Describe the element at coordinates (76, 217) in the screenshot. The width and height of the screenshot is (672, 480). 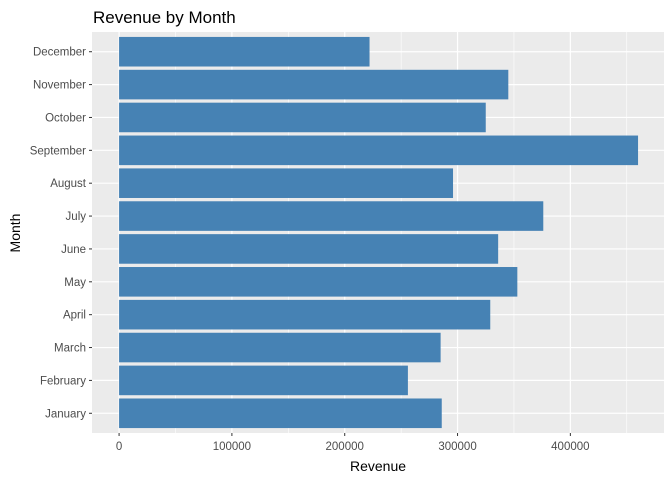
I see `y-tick-label: July` at that location.